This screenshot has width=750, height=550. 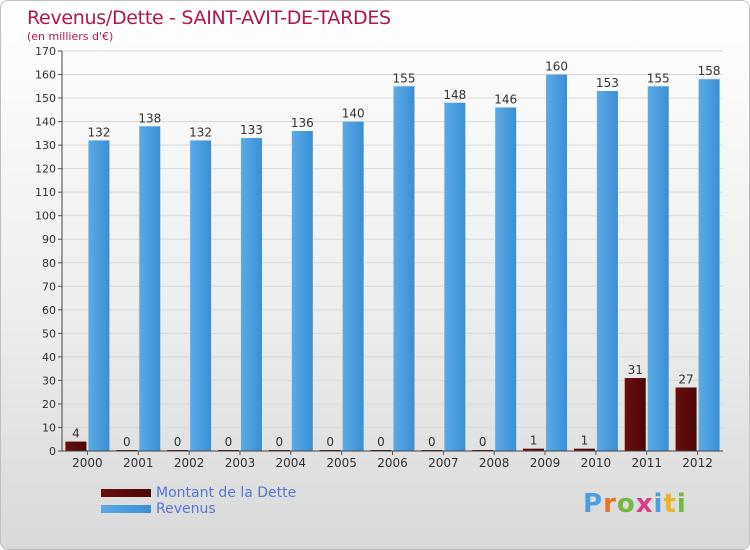 I want to click on y-tick-label: 130, so click(x=45, y=145).